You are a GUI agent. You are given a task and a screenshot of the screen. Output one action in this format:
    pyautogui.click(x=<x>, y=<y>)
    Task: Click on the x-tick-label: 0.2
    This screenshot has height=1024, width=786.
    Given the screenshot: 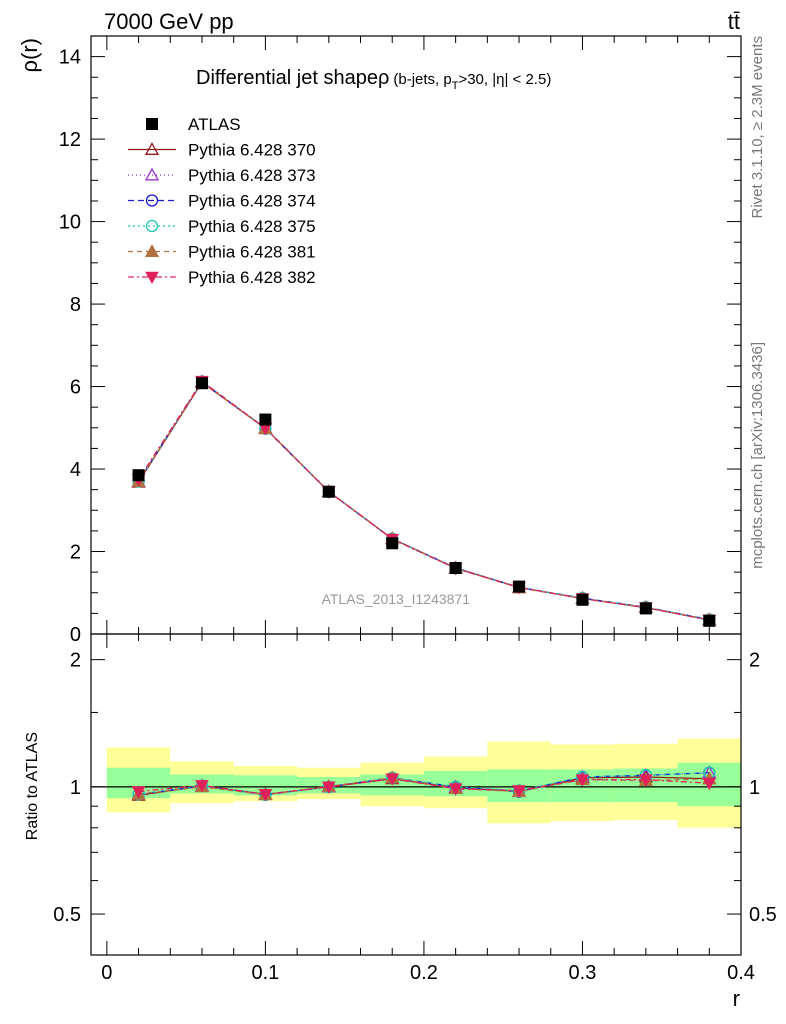 What is the action you would take?
    pyautogui.click(x=424, y=973)
    